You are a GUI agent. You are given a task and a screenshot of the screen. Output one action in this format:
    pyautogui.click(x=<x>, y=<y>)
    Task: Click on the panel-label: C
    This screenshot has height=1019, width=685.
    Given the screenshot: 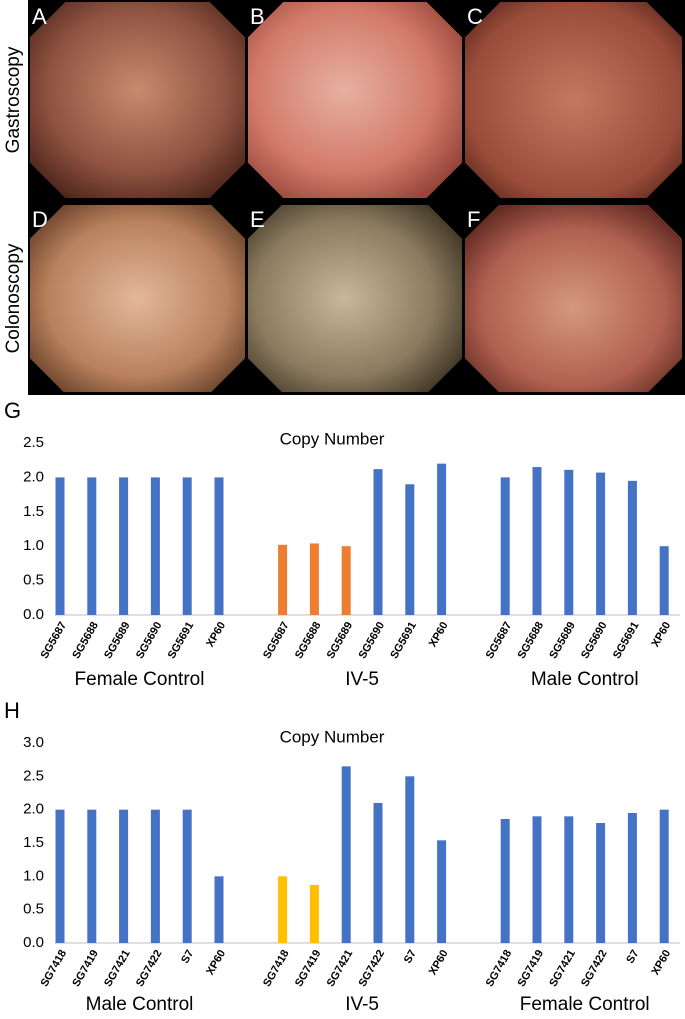 What is the action you would take?
    pyautogui.click(x=475, y=16)
    